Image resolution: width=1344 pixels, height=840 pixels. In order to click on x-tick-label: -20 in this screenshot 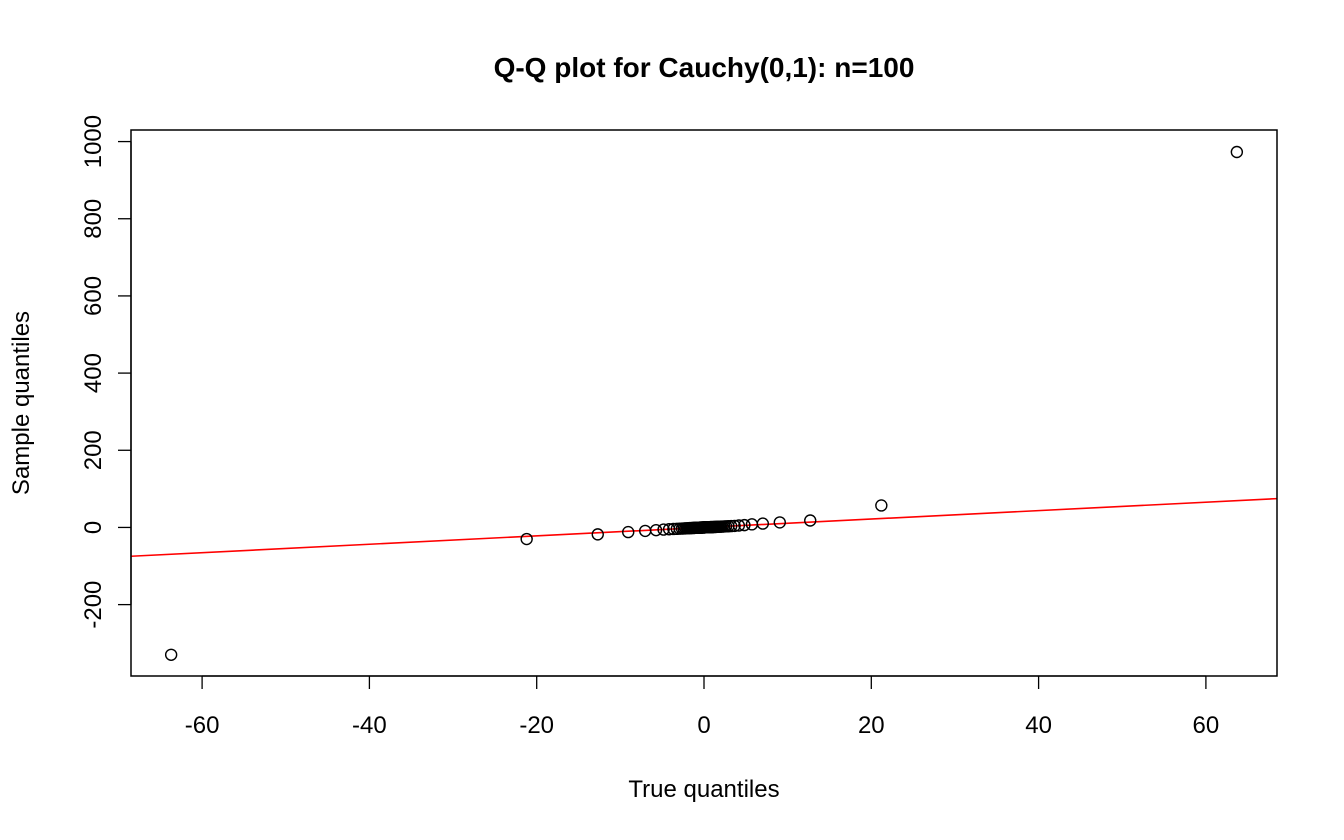, I will do `click(536, 725)`.